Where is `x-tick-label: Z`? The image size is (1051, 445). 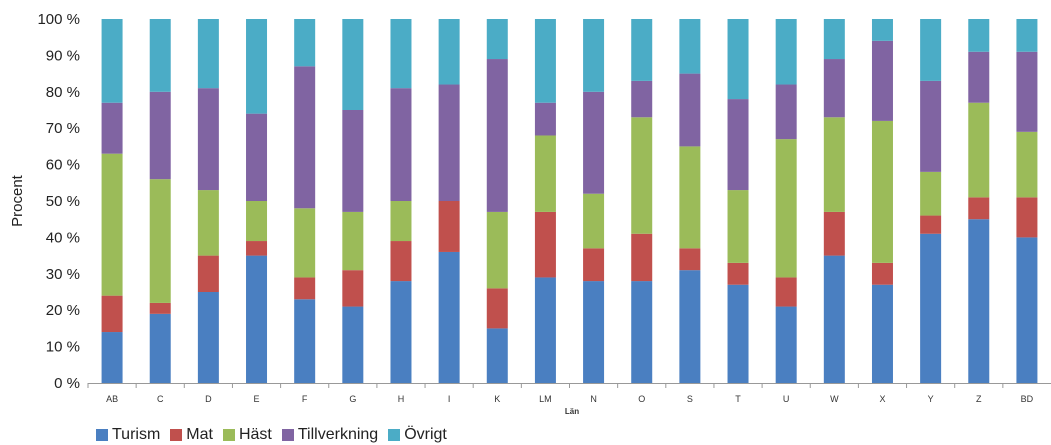
x-tick-label: Z is located at coordinates (979, 399).